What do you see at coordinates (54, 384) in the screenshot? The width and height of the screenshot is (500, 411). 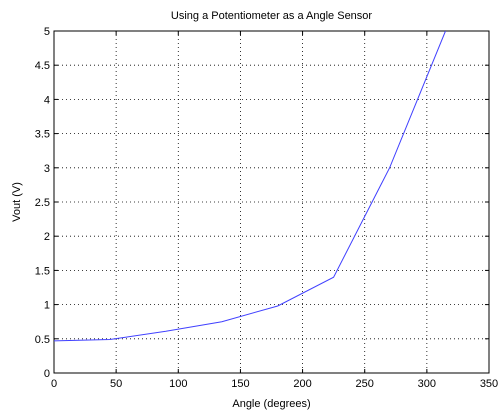 I see `x-tick-label: 0` at bounding box center [54, 384].